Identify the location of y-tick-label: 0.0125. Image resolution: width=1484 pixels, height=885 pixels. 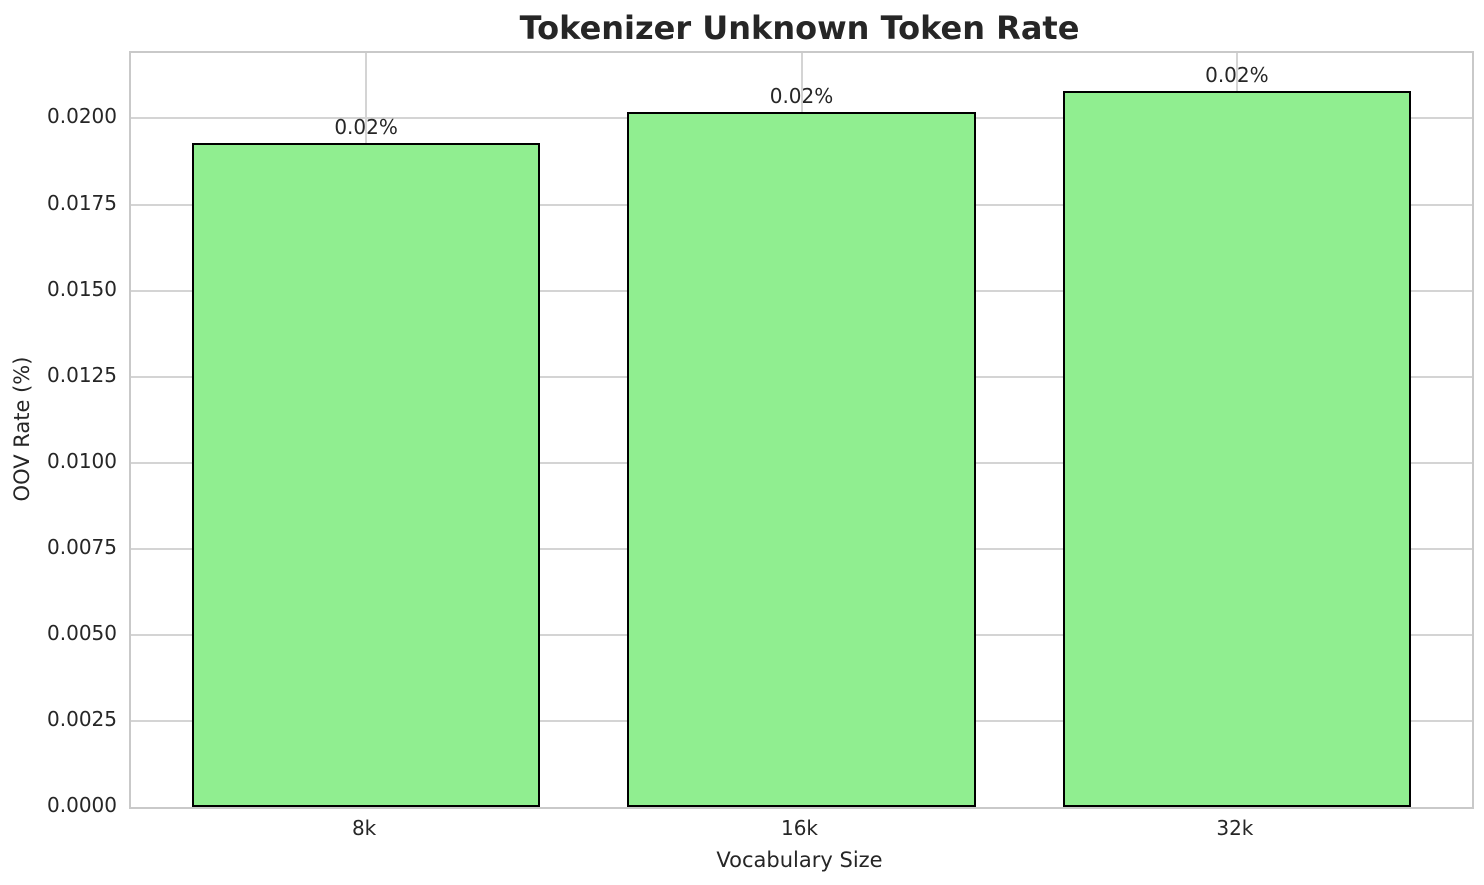
(82, 374).